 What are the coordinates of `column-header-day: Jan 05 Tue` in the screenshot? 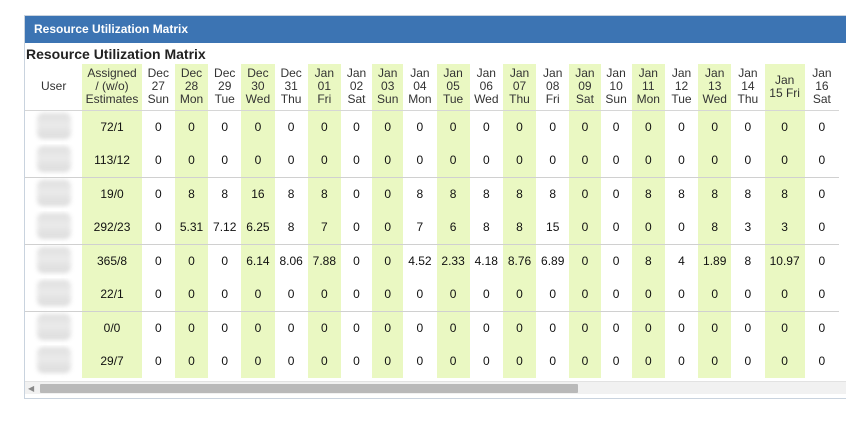 It's located at (453, 87).